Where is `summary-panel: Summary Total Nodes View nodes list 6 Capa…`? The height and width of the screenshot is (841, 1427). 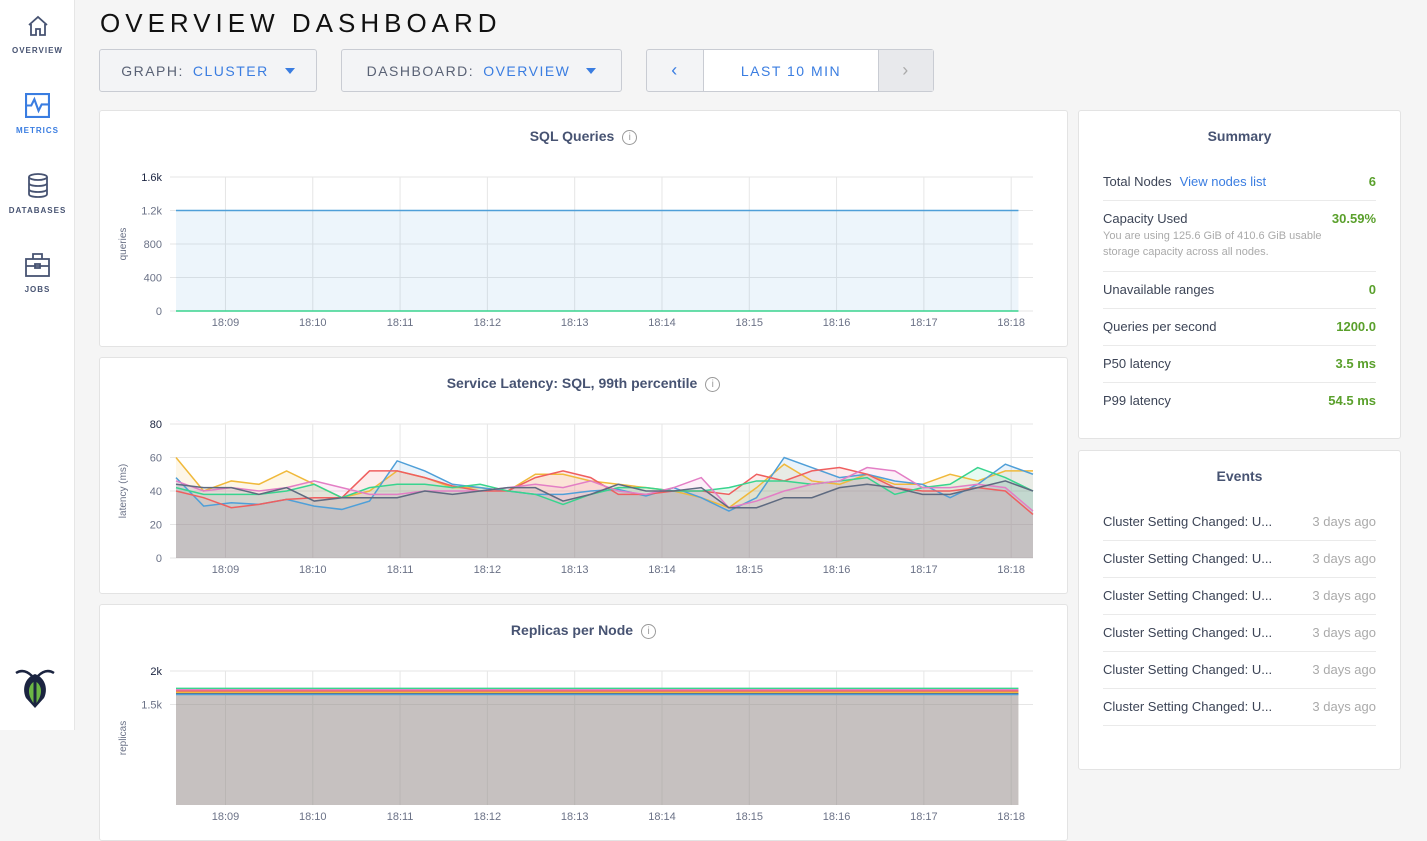
summary-panel: Summary Total Nodes View nodes list 6 Capa… is located at coordinates (1239, 274).